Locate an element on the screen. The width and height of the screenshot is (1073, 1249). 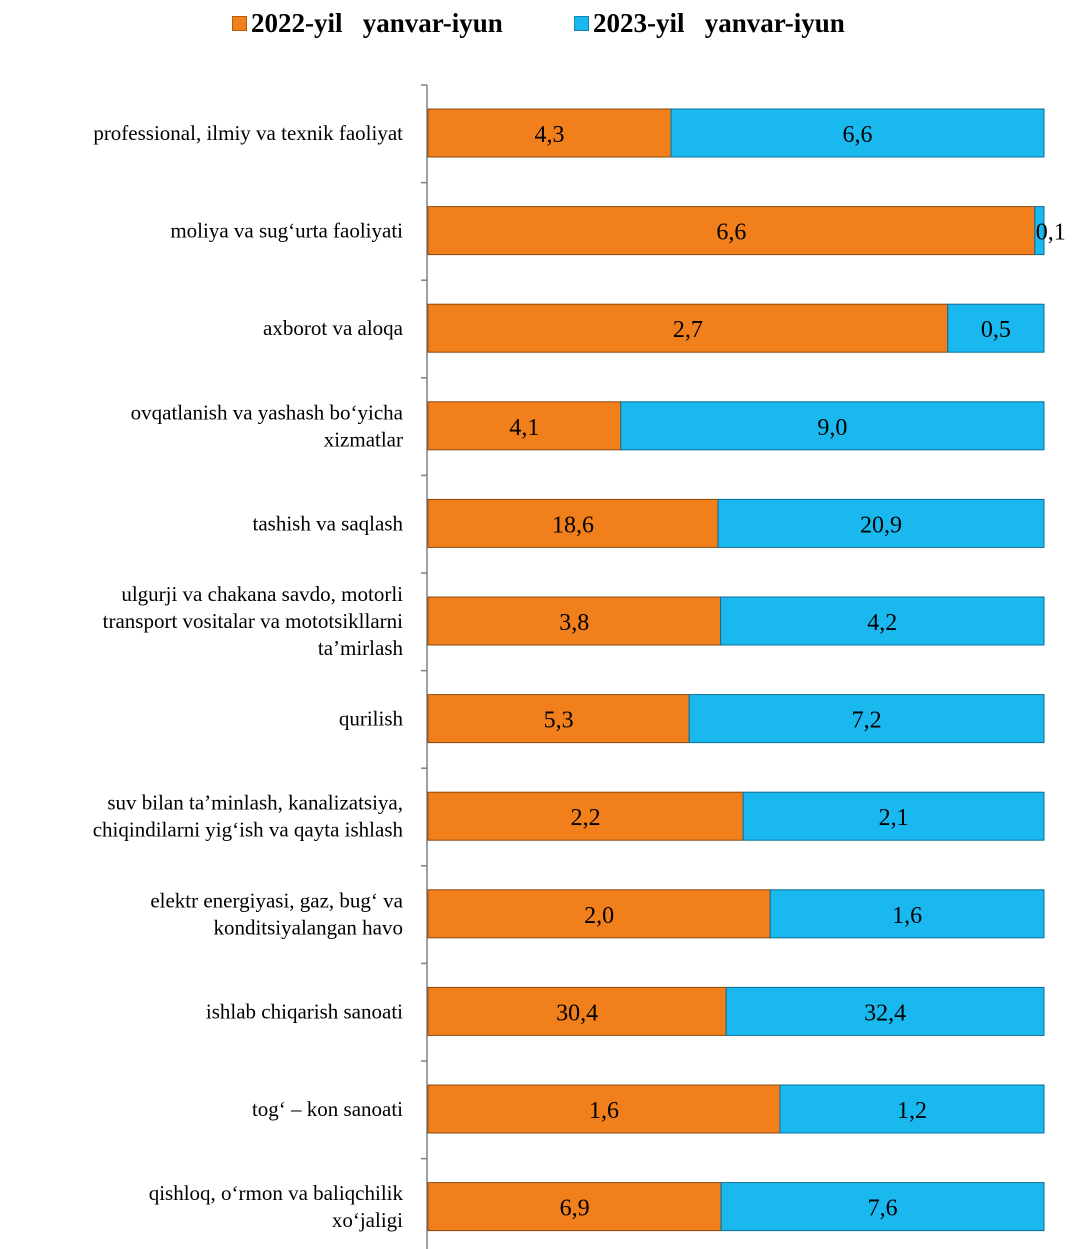
data-label-2023: 2,1 is located at coordinates (894, 818).